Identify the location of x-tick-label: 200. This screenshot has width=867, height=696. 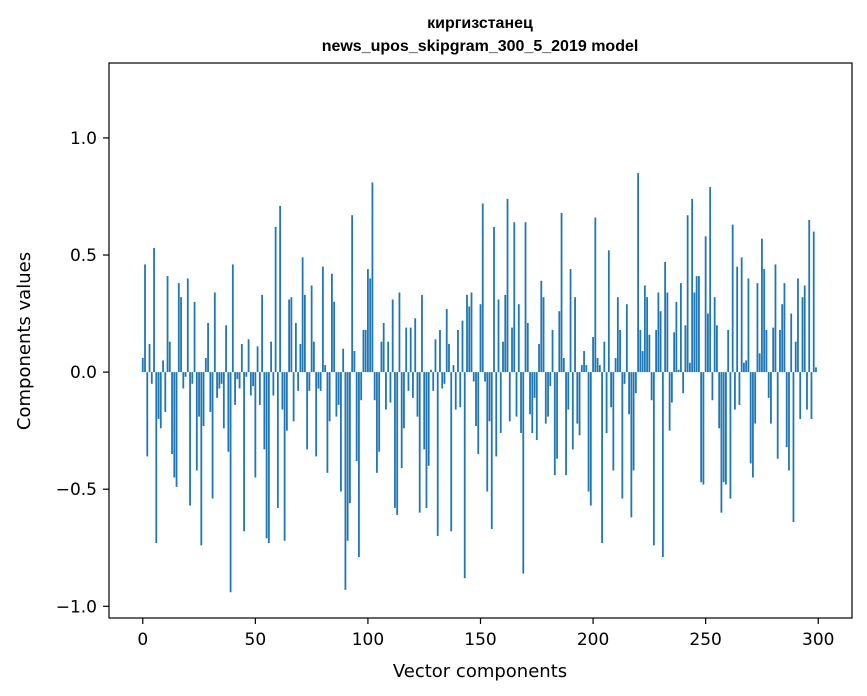
(593, 640).